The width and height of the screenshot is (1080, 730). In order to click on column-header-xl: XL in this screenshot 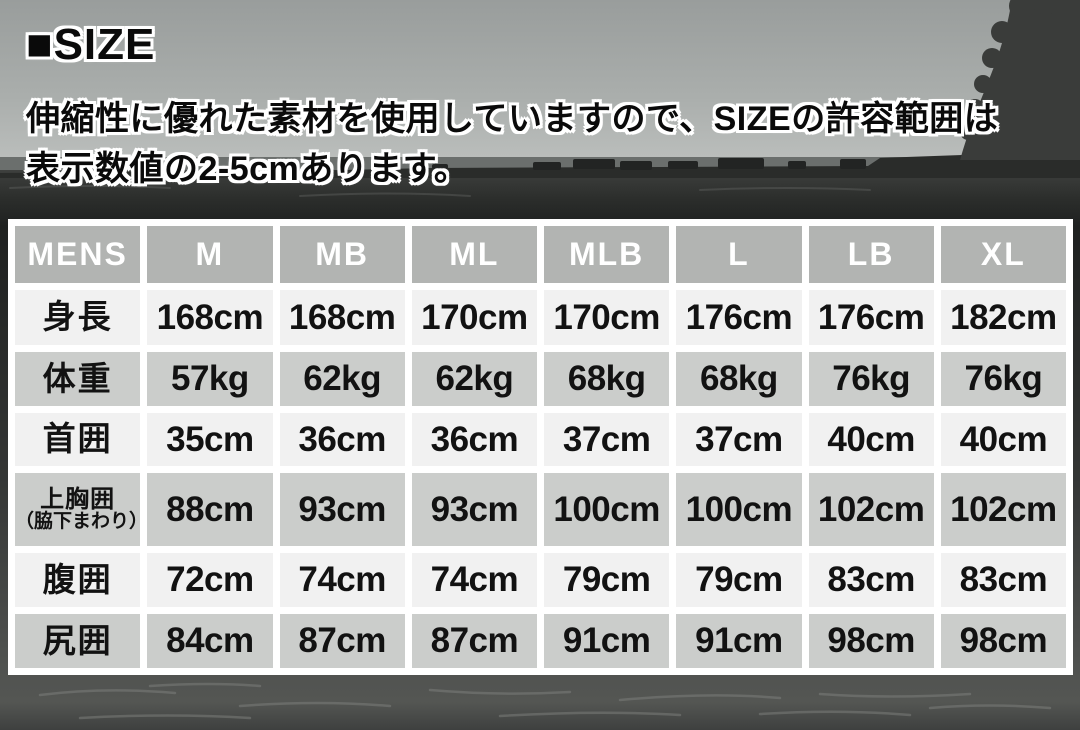, I will do `click(1003, 254)`.